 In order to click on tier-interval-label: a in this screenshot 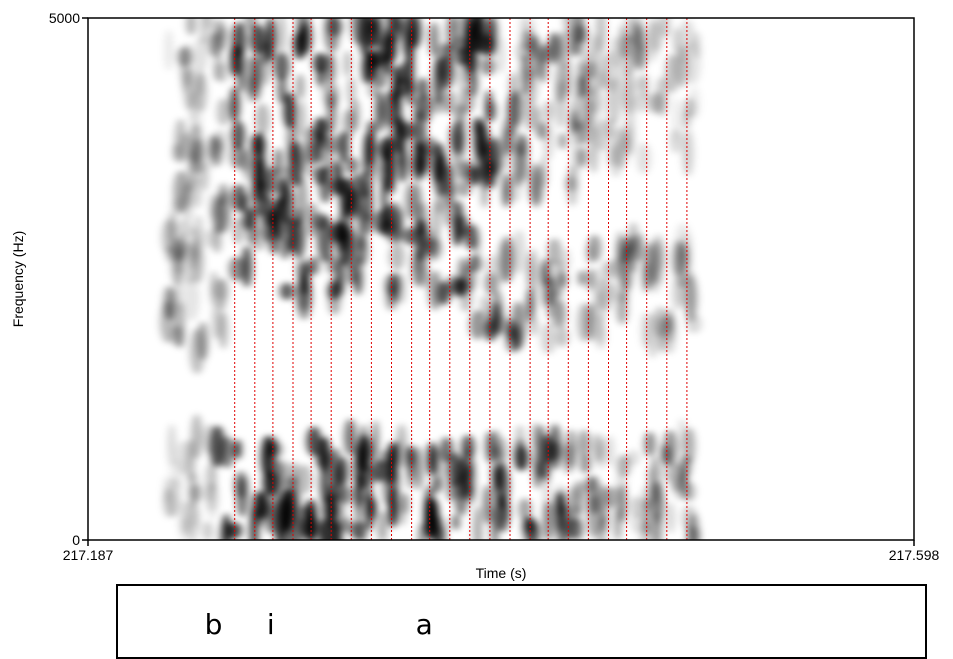, I will do `click(424, 624)`.